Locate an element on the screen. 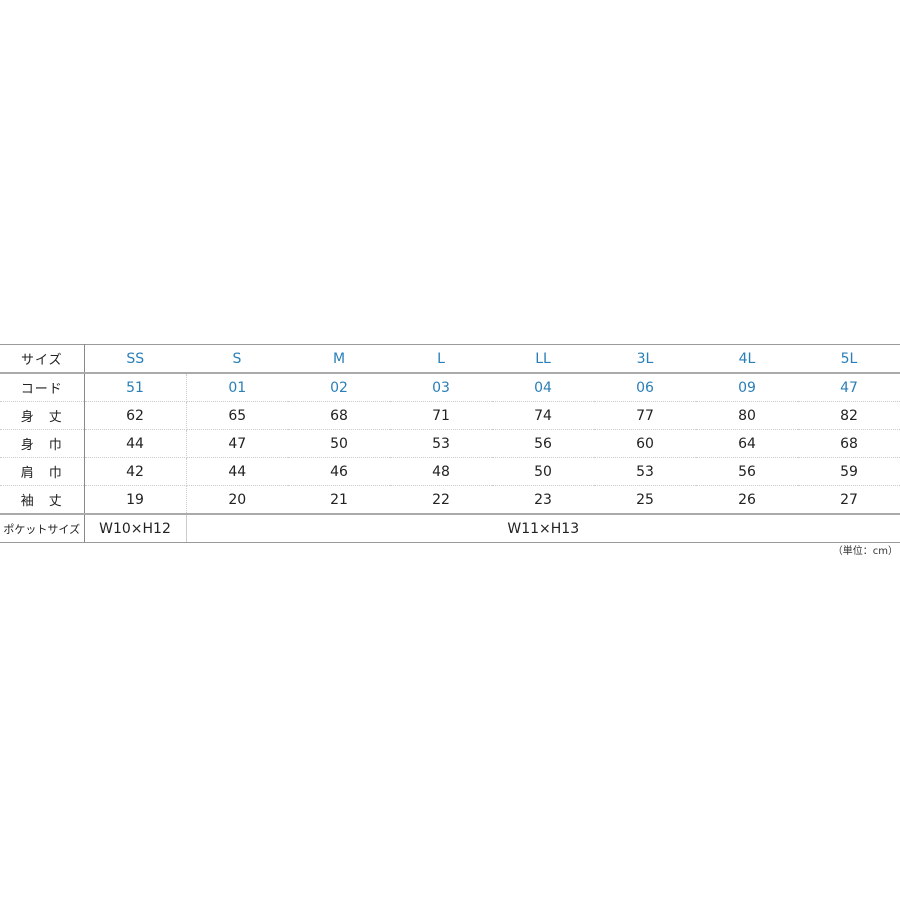 The width and height of the screenshot is (900, 900). code-cell: 47 is located at coordinates (849, 387).